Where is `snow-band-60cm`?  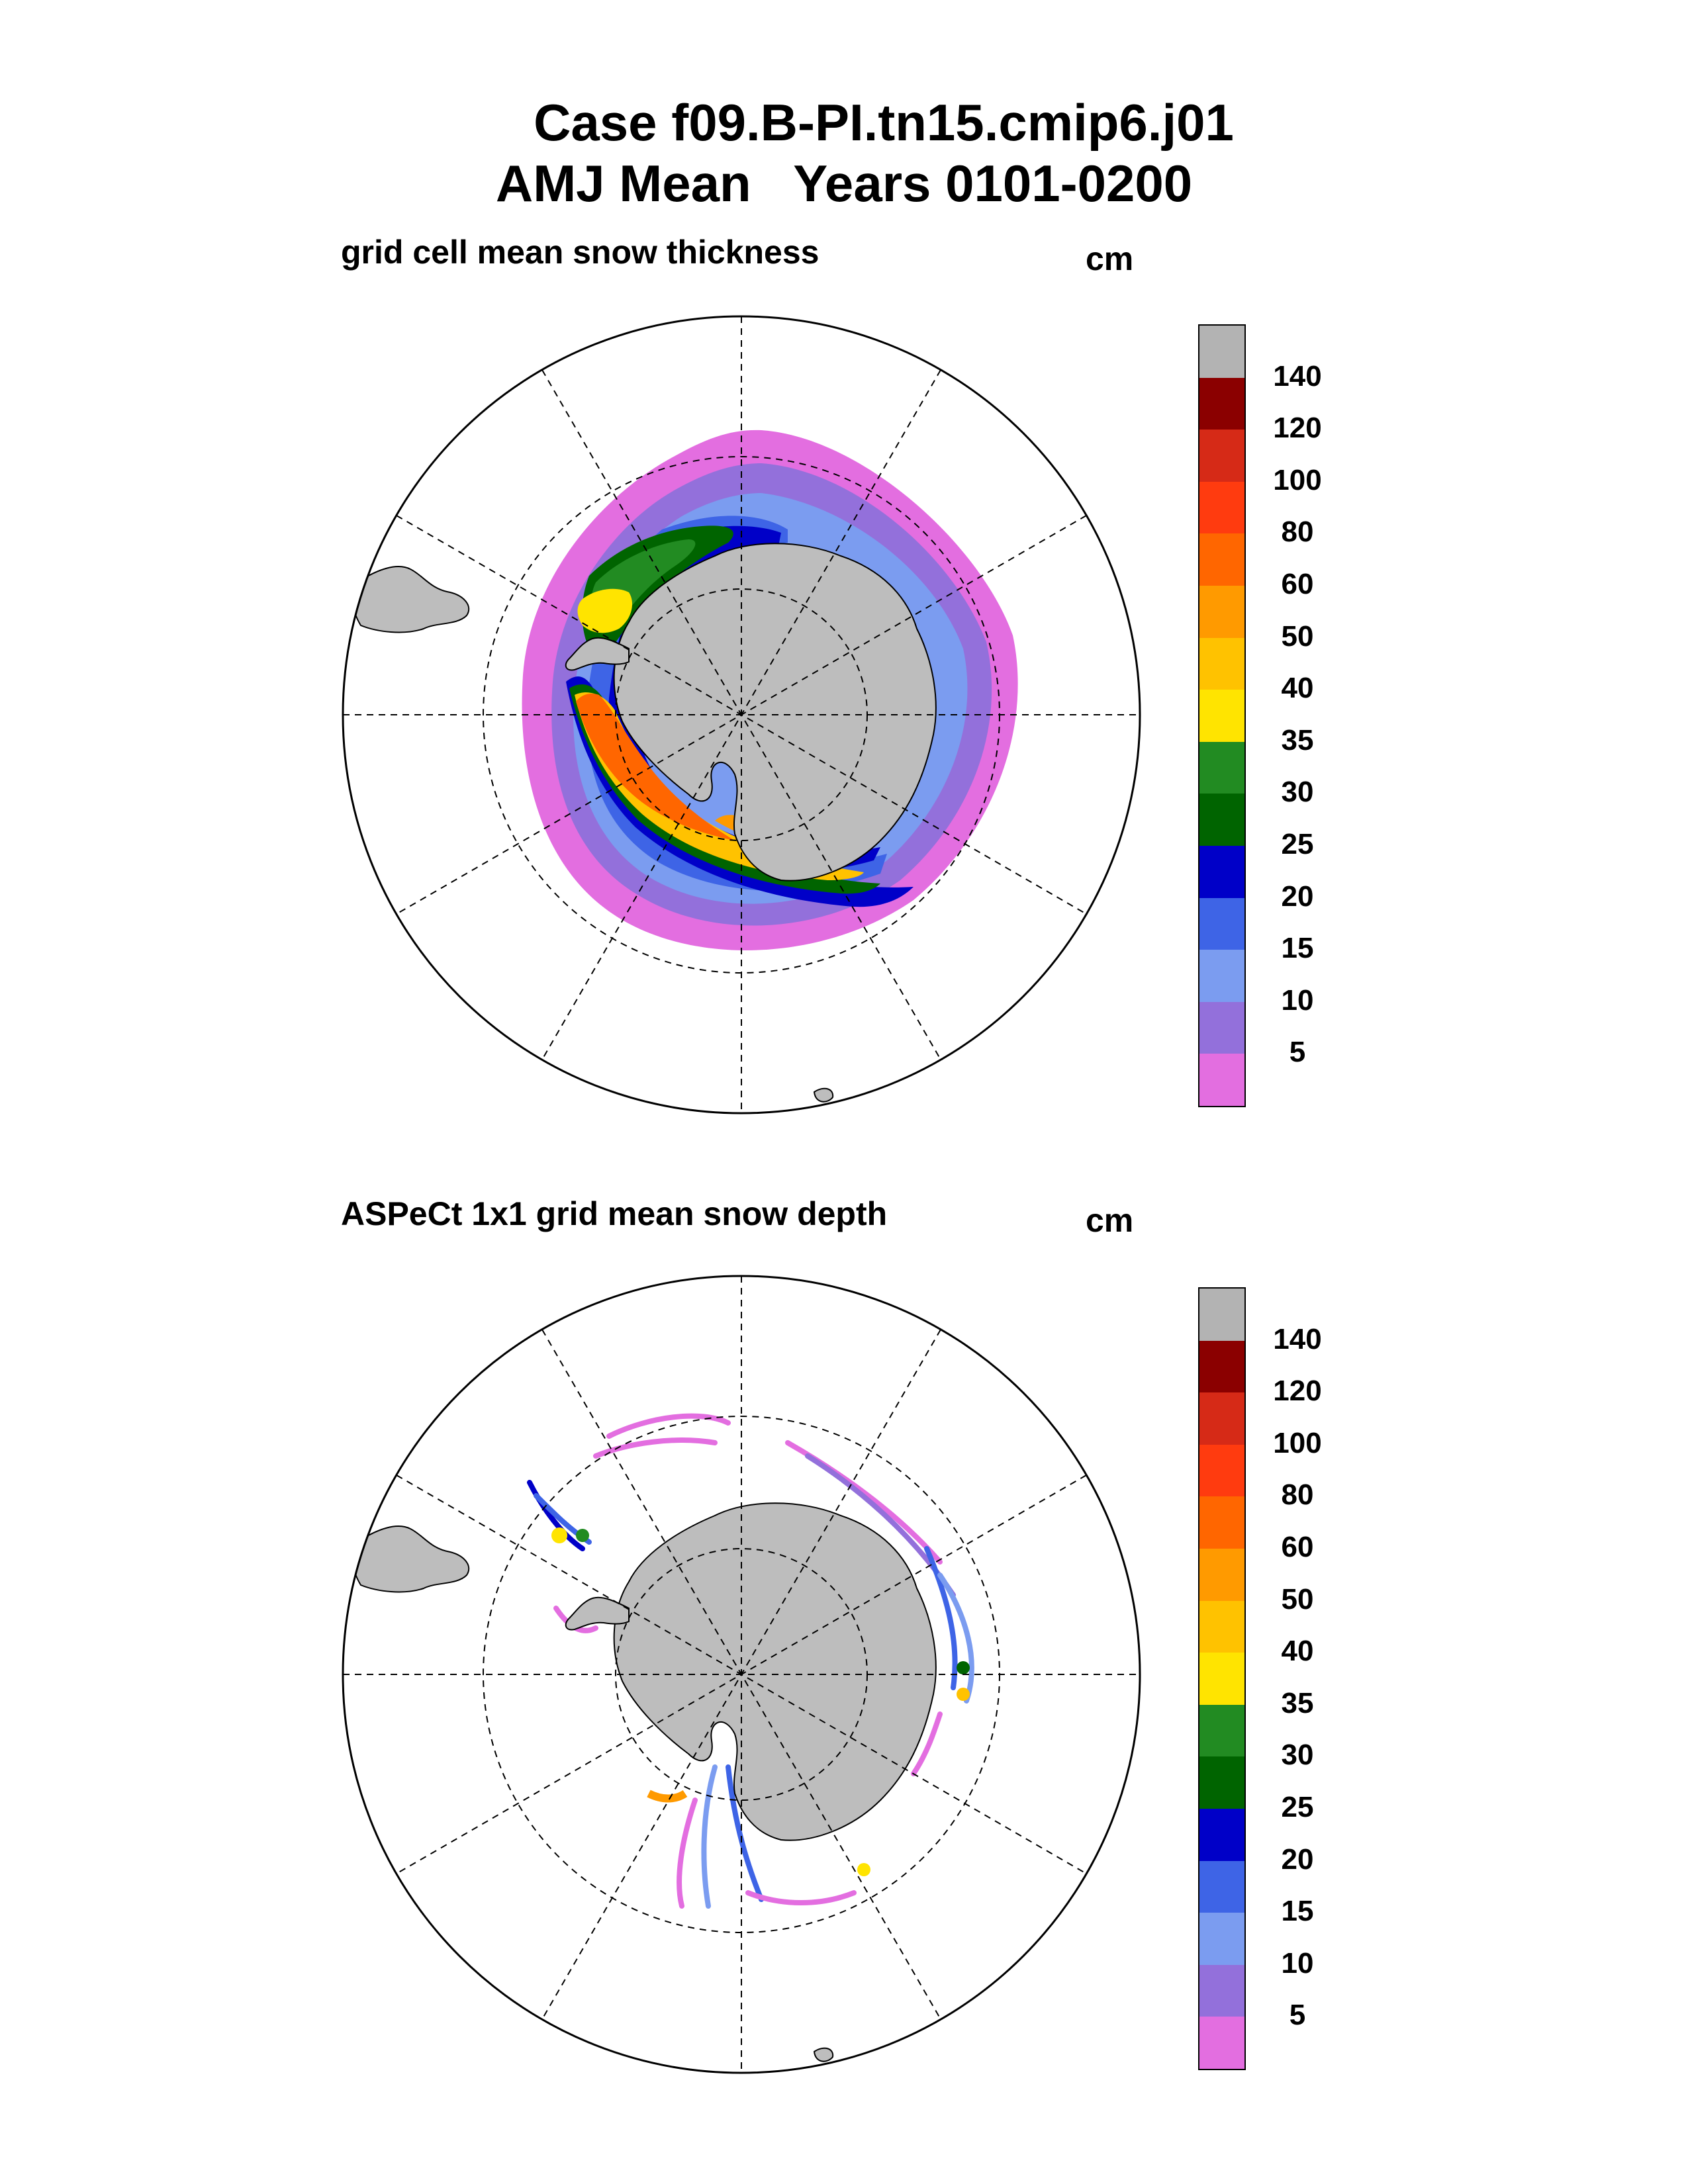 snow-band-60cm is located at coordinates (655, 768).